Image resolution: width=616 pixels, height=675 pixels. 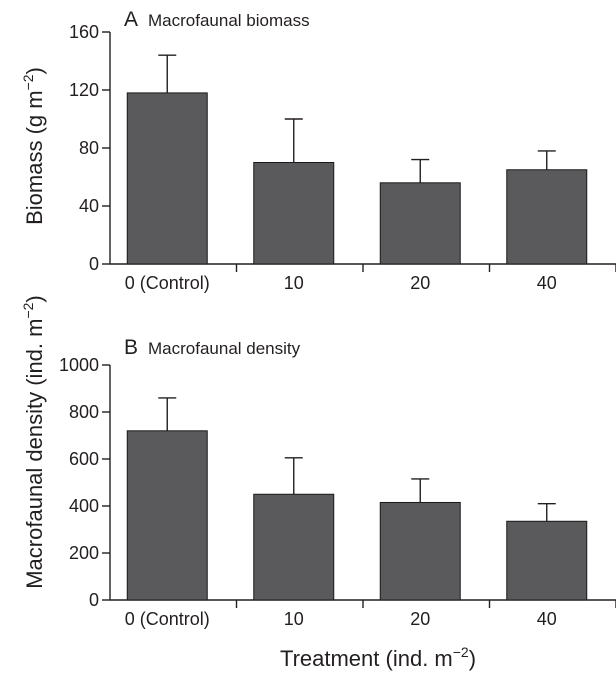 I want to click on panel-b-letter: B, so click(x=131, y=347).